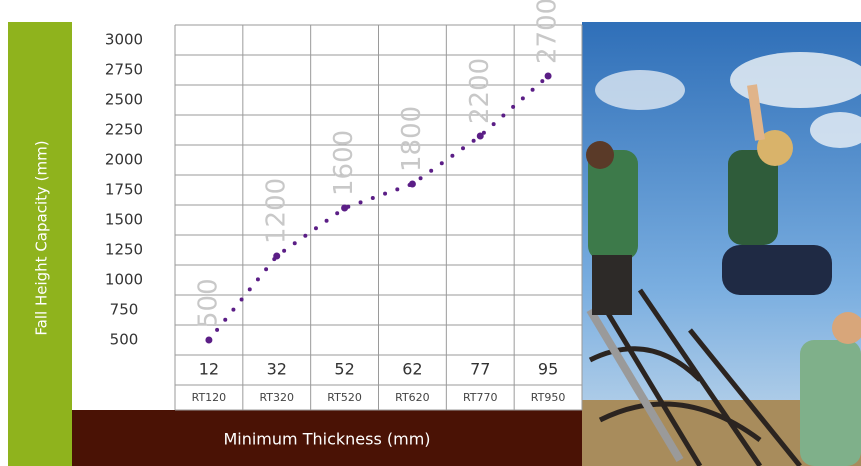 The image size is (861, 466). What do you see at coordinates (548, 369) in the screenshot?
I see `x-tick-label: 95` at bounding box center [548, 369].